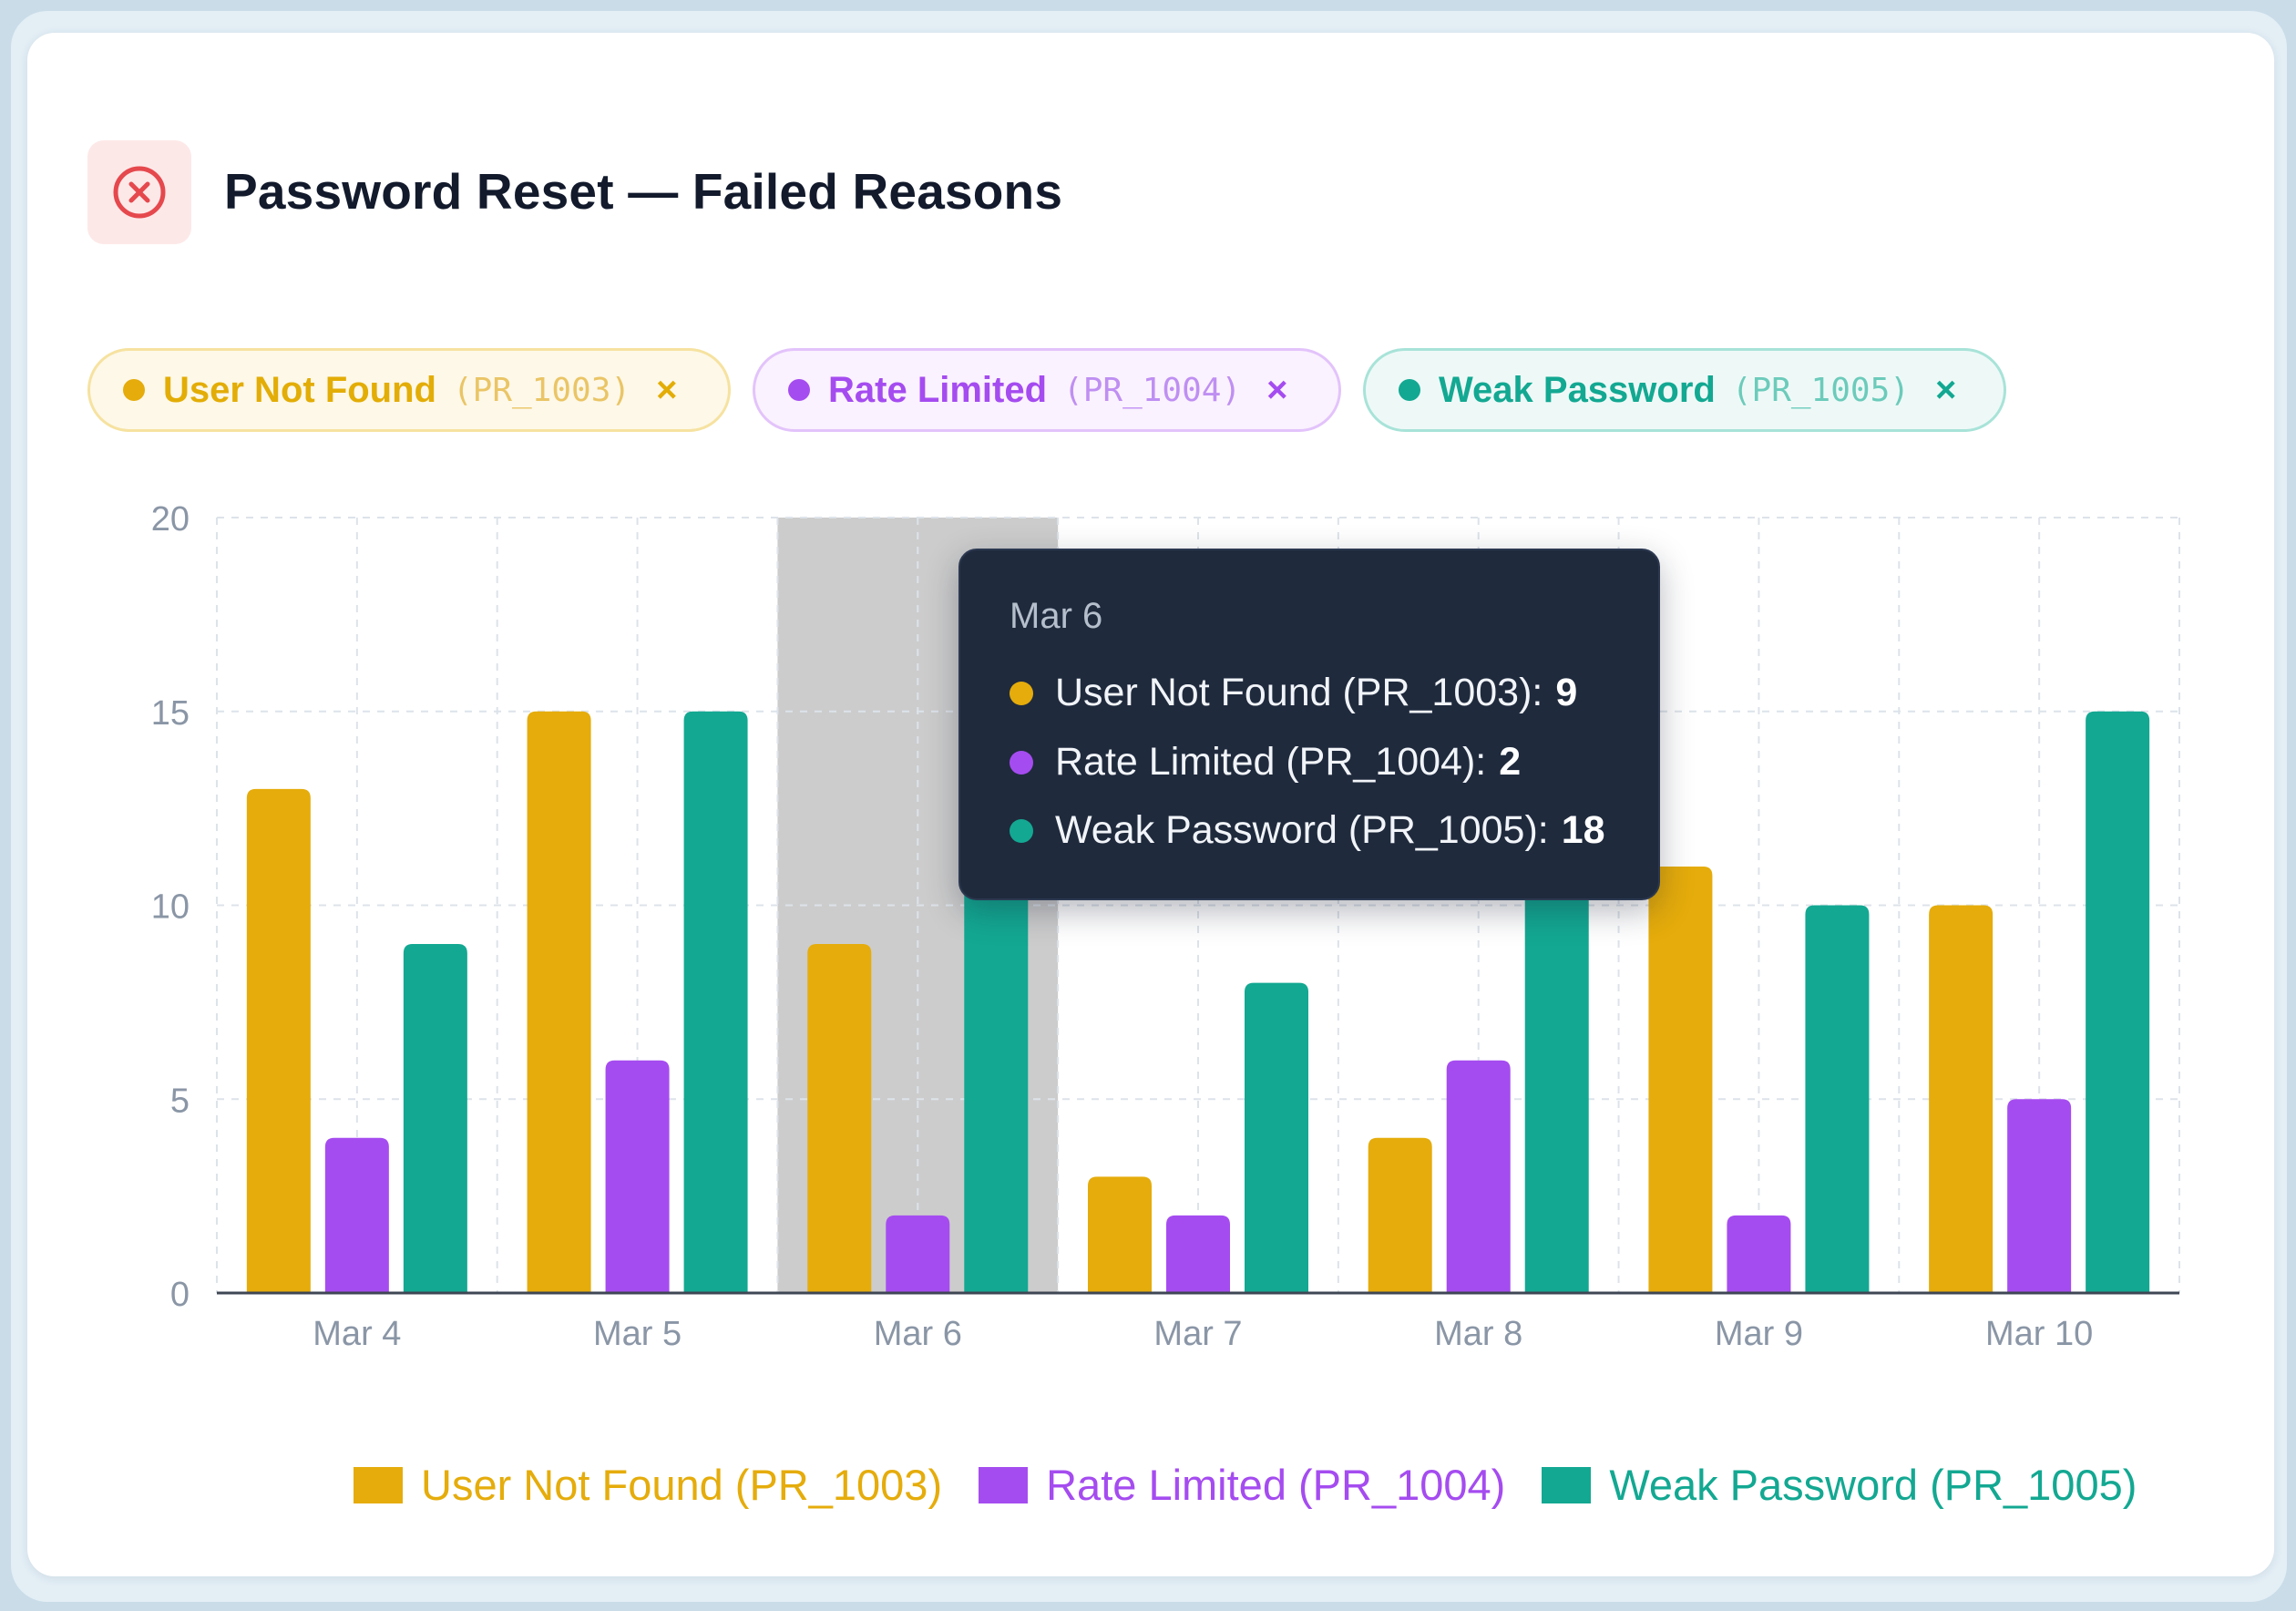 The width and height of the screenshot is (2296, 1611). What do you see at coordinates (637, 1334) in the screenshot?
I see `x-tick-label: Mar 5` at bounding box center [637, 1334].